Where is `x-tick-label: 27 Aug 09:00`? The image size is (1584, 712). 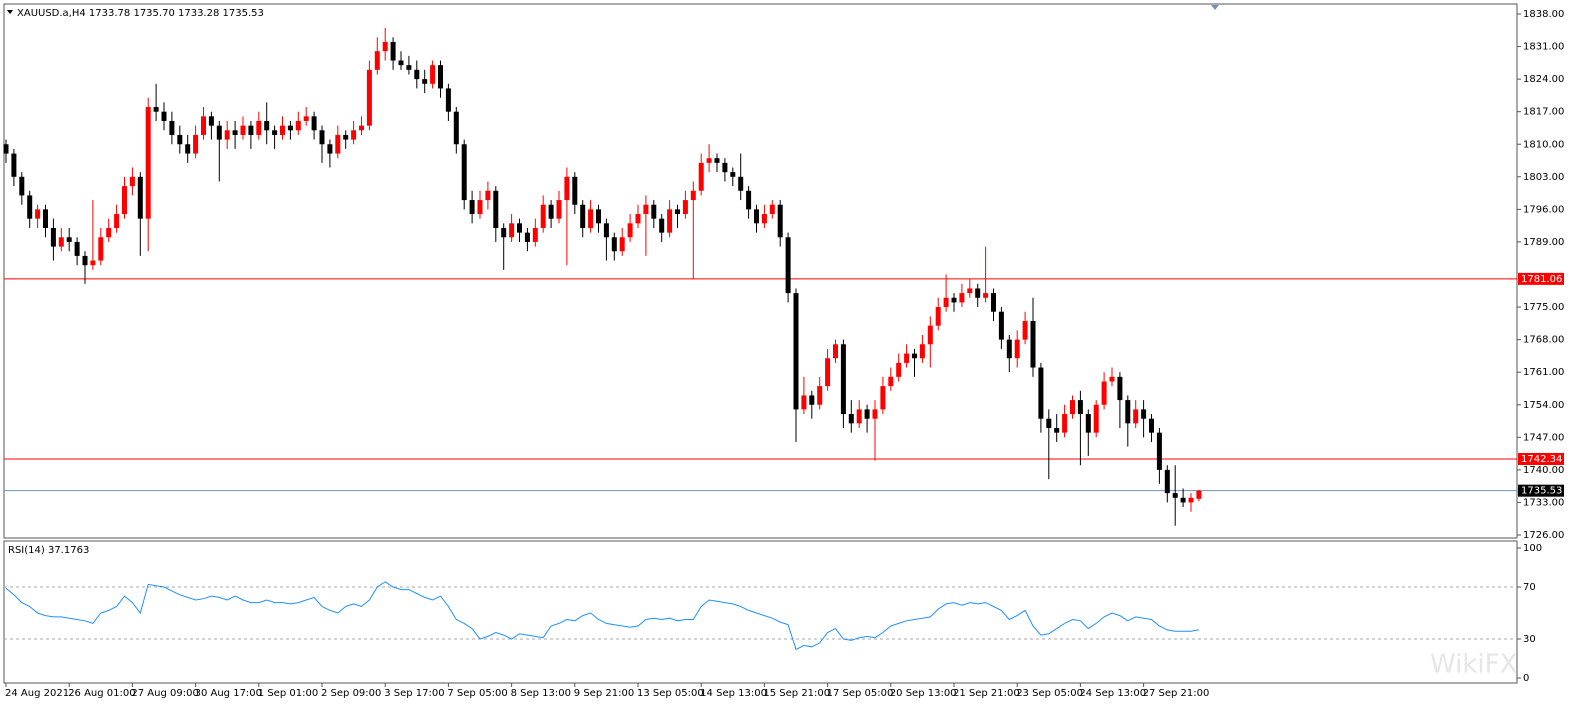 x-tick-label: 27 Aug 09:00 is located at coordinates (164, 693).